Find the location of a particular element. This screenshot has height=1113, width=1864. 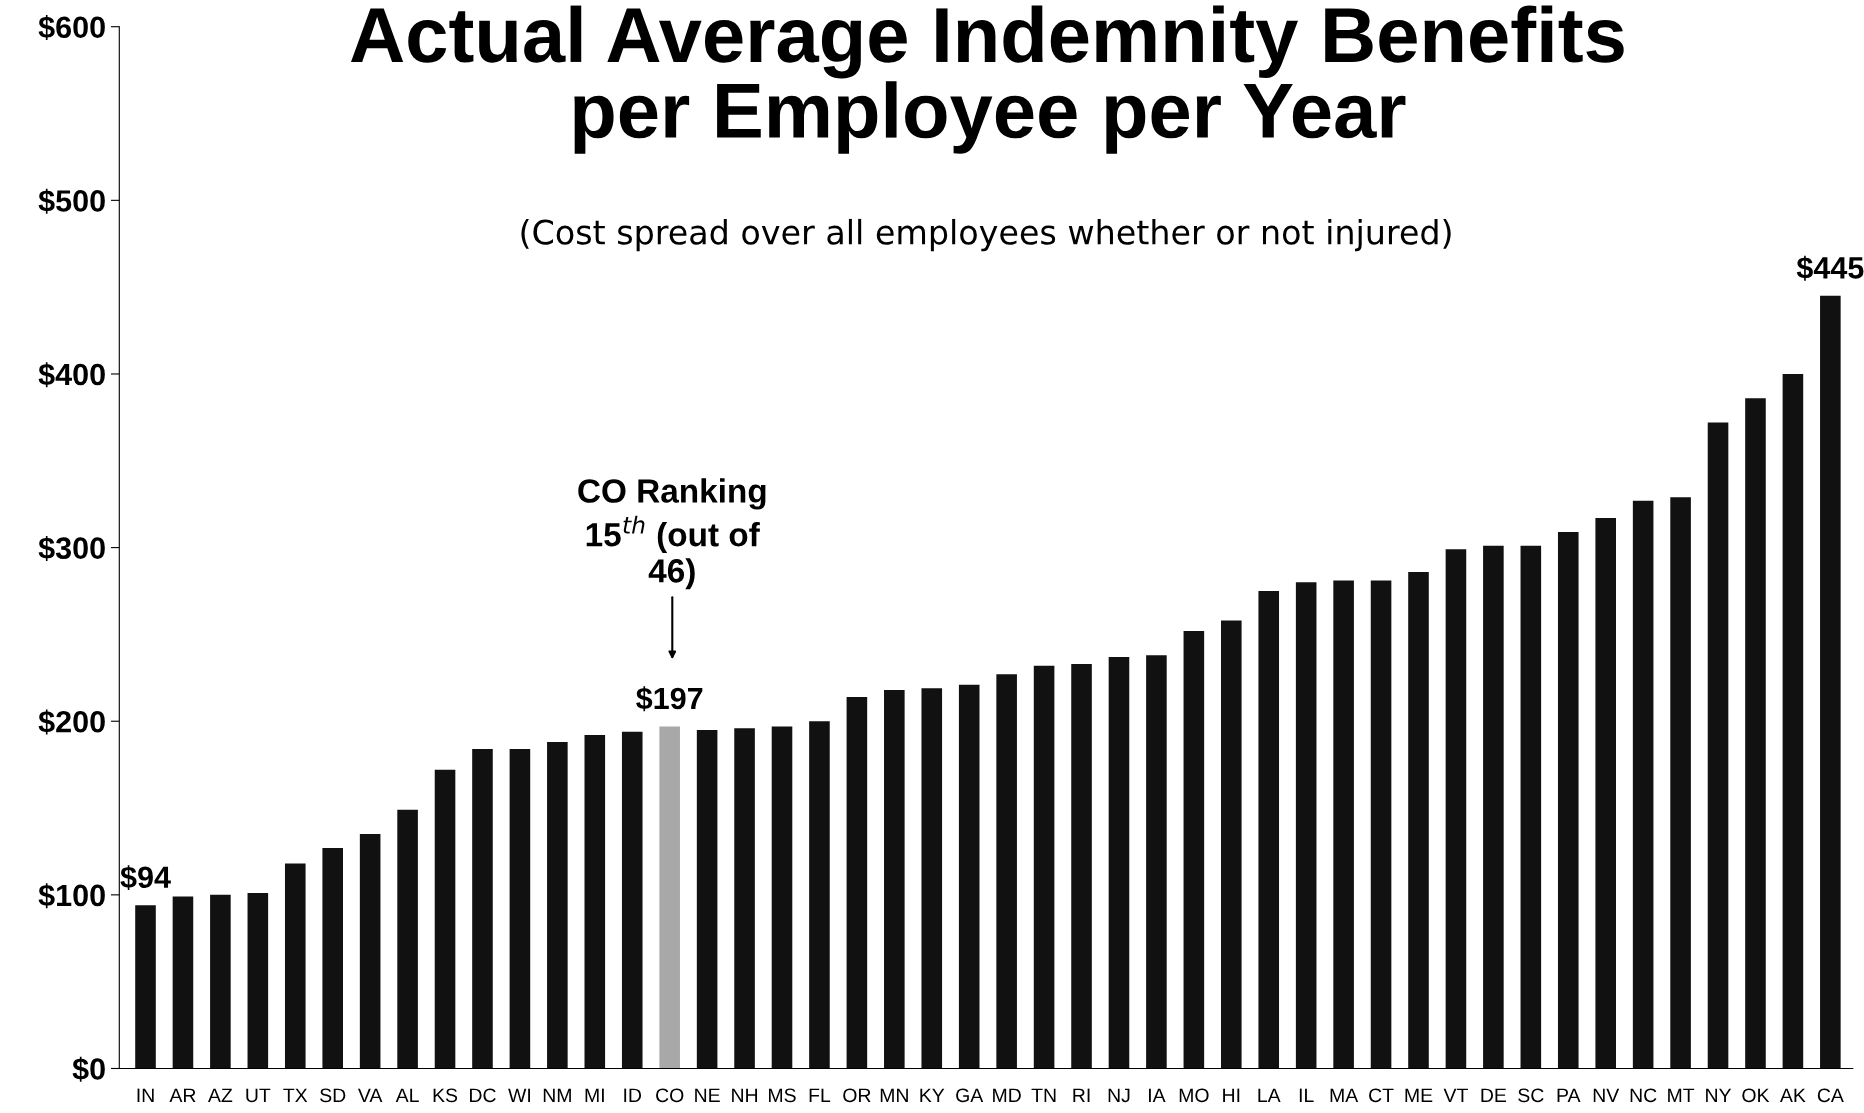

x-tick-label: DC is located at coordinates (483, 1095).